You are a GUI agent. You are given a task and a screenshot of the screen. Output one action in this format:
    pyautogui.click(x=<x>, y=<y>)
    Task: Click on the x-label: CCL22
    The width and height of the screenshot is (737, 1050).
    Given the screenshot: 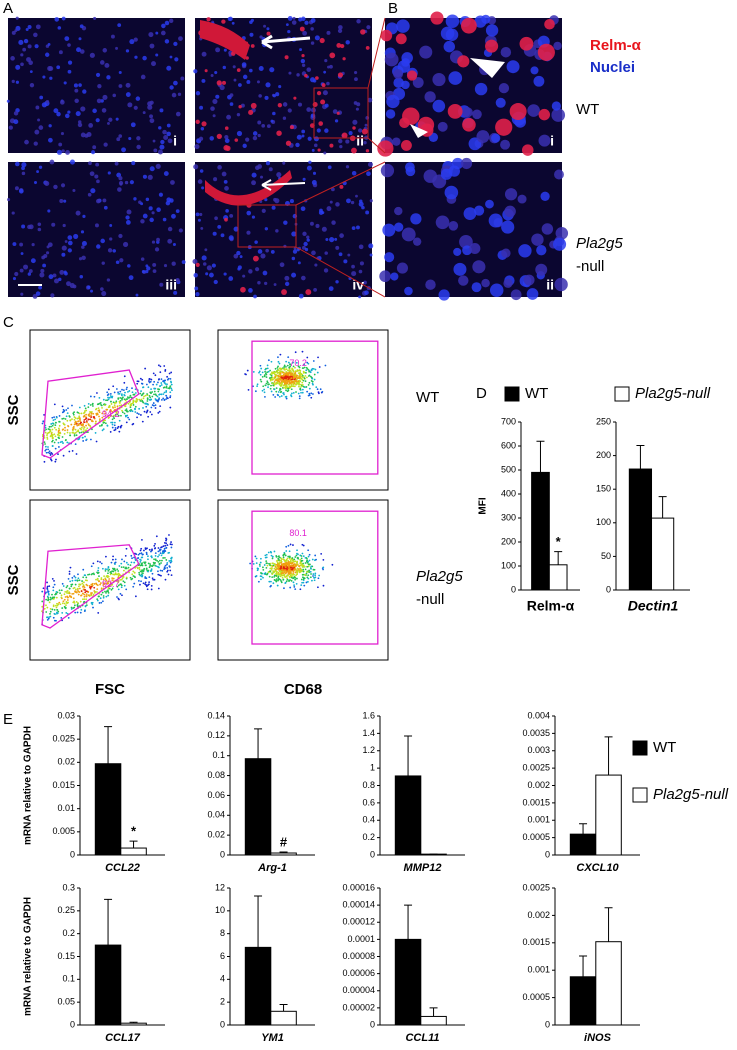 What is the action you would take?
    pyautogui.click(x=122, y=868)
    